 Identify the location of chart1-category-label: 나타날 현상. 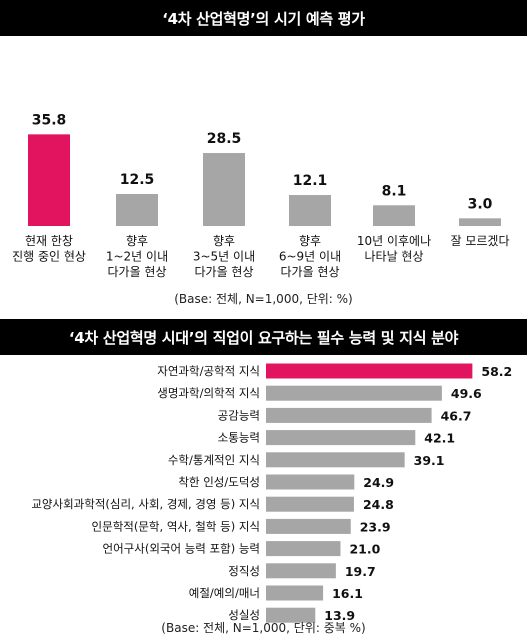
(393, 257).